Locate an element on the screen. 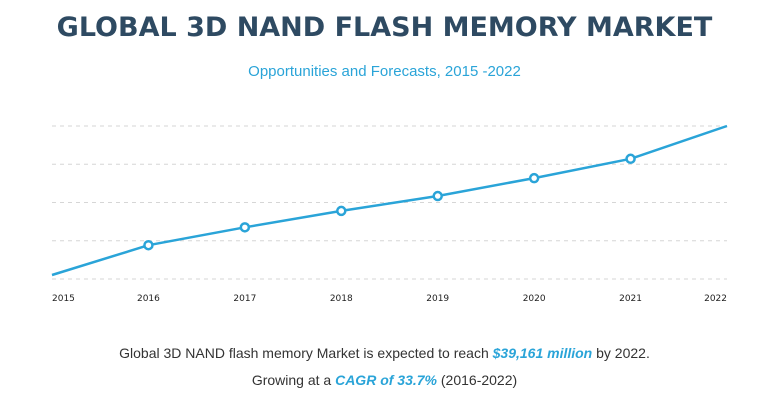 Image resolution: width=769 pixels, height=400 pixels. x-tick-label: 2015 is located at coordinates (63, 299).